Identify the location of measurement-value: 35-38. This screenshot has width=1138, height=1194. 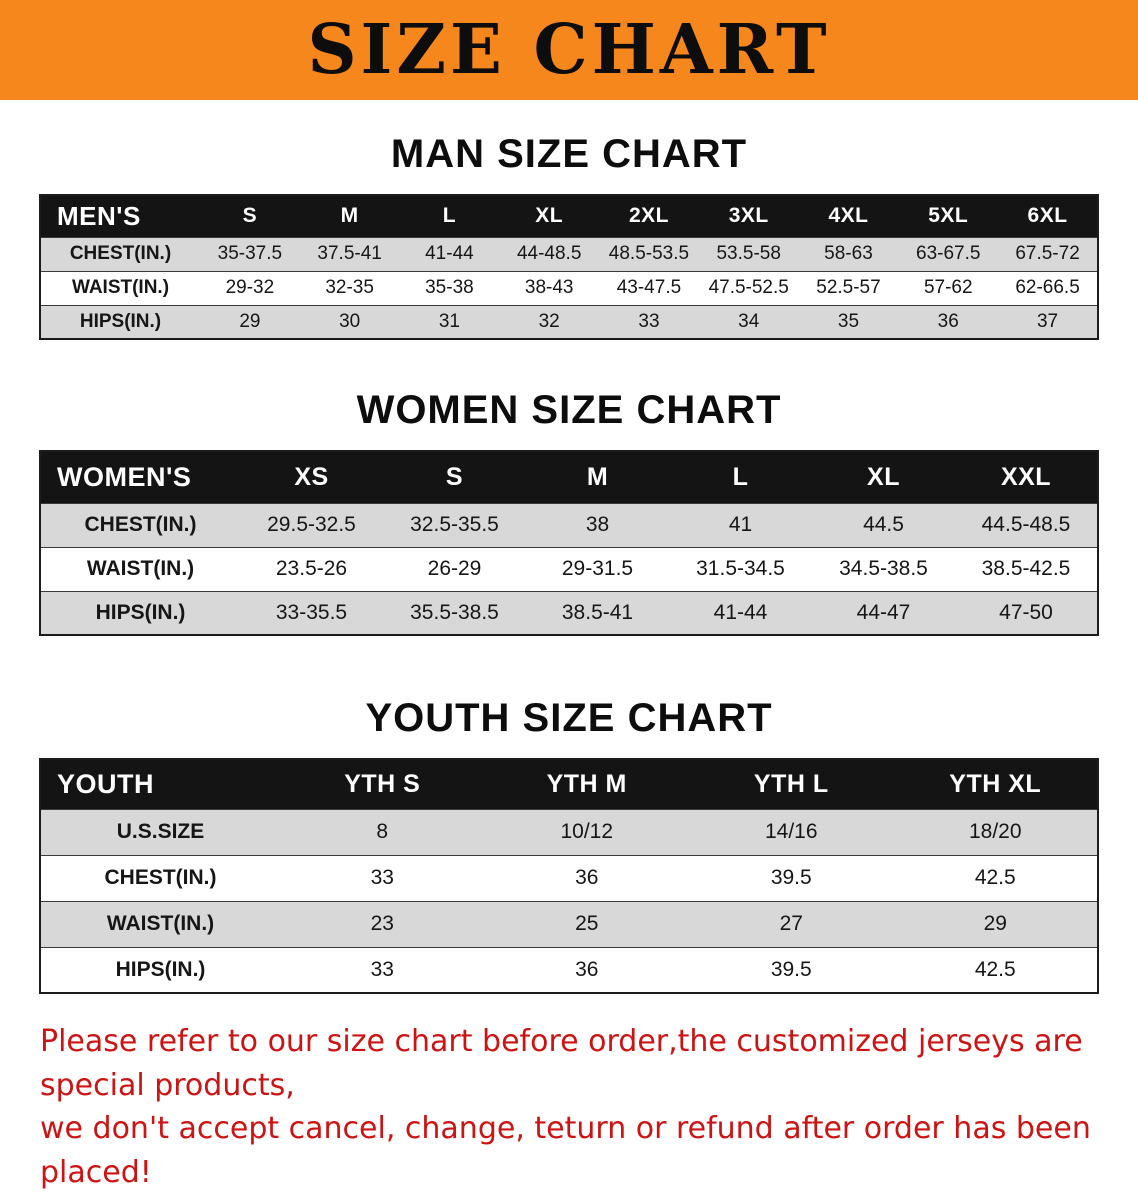
(449, 287).